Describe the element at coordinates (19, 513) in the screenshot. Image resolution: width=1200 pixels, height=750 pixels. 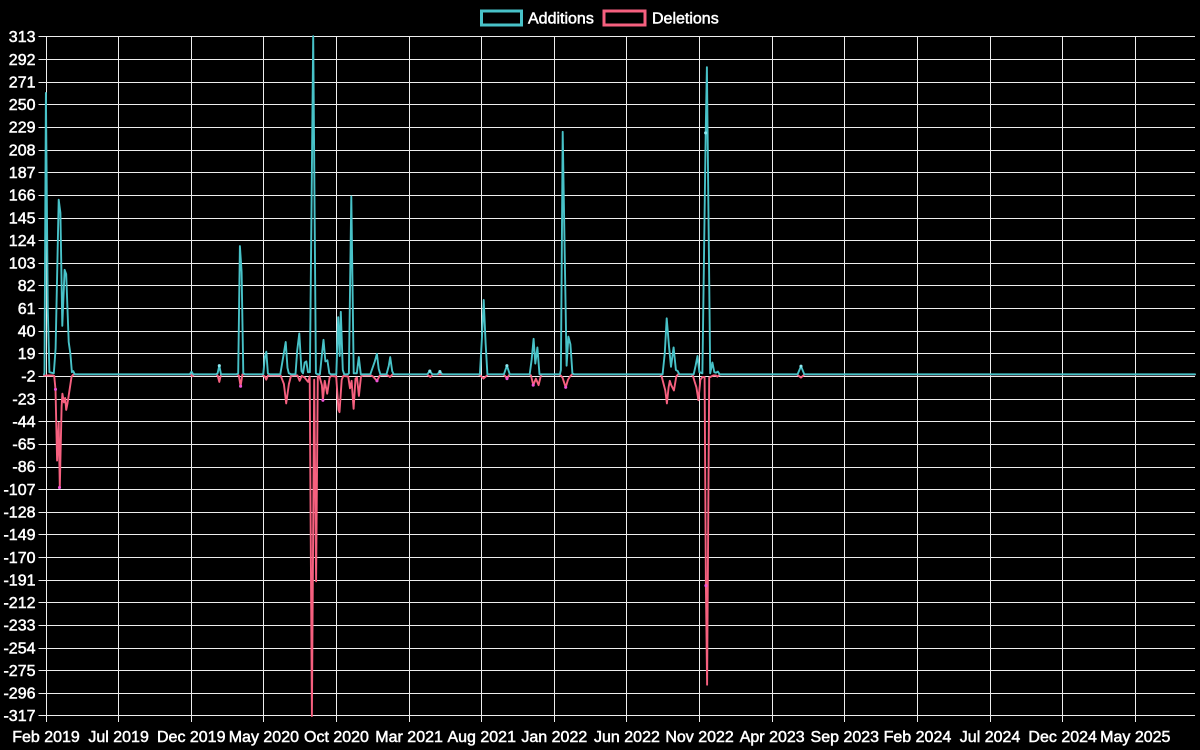
I see `svg-text: -128` at that location.